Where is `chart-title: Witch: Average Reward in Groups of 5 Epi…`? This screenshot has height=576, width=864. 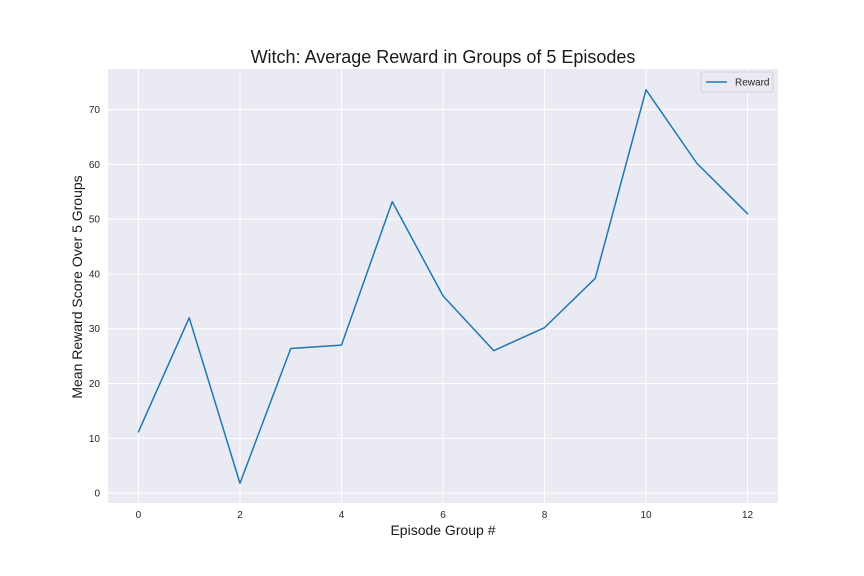 chart-title: Witch: Average Reward in Groups of 5 Epi… is located at coordinates (443, 57).